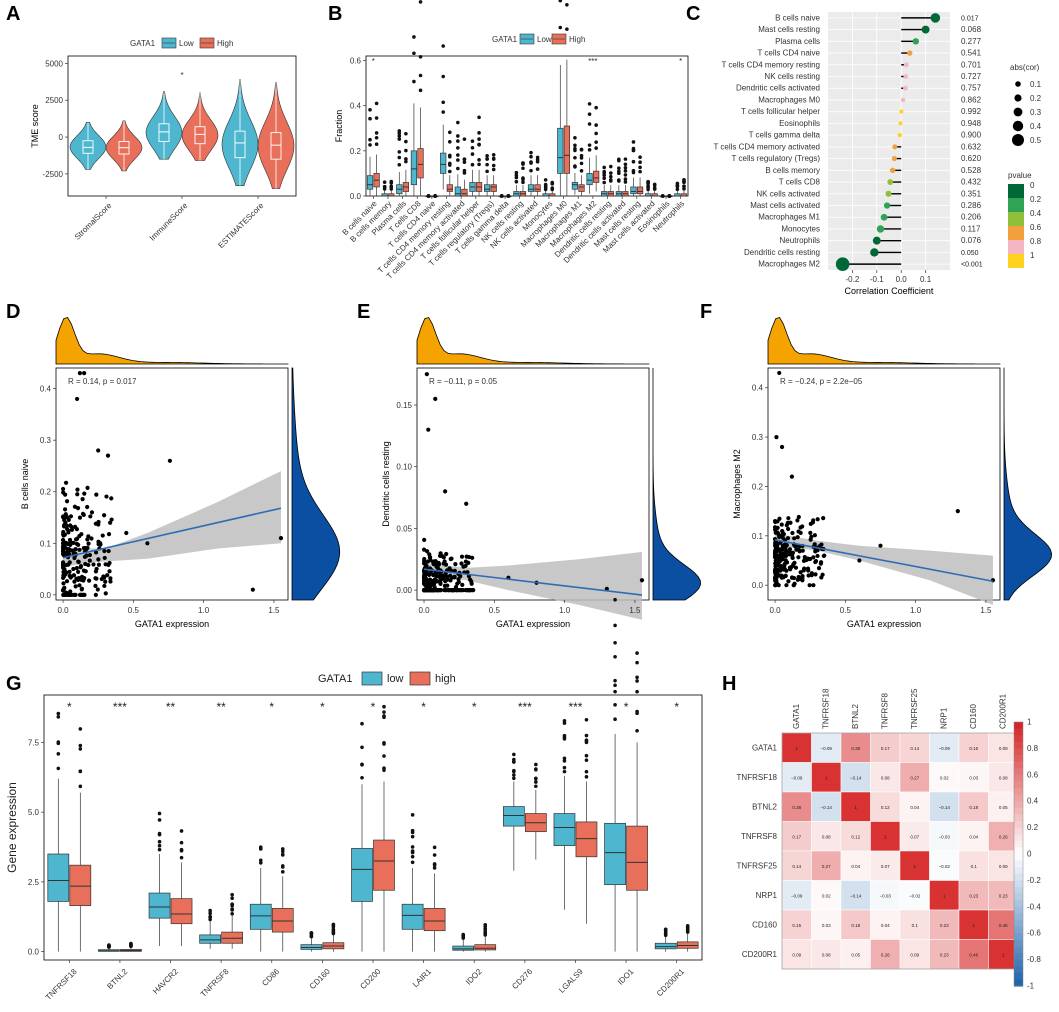  Describe the element at coordinates (46, 440) in the screenshot. I see `y-tick-label: 0.3` at that location.